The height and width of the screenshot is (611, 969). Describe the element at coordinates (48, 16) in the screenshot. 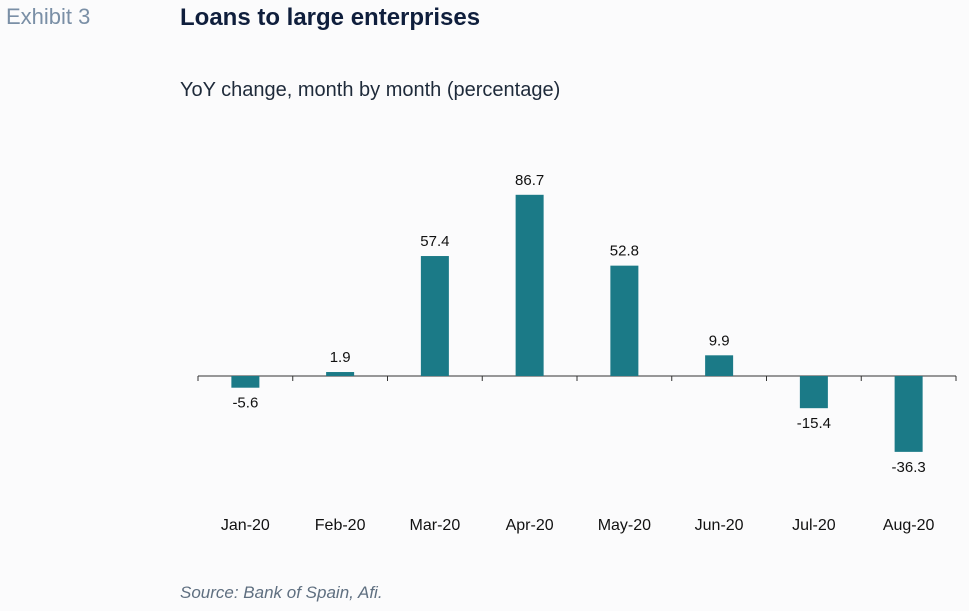

I see `exhibit-number: Exhibit 3` at that location.